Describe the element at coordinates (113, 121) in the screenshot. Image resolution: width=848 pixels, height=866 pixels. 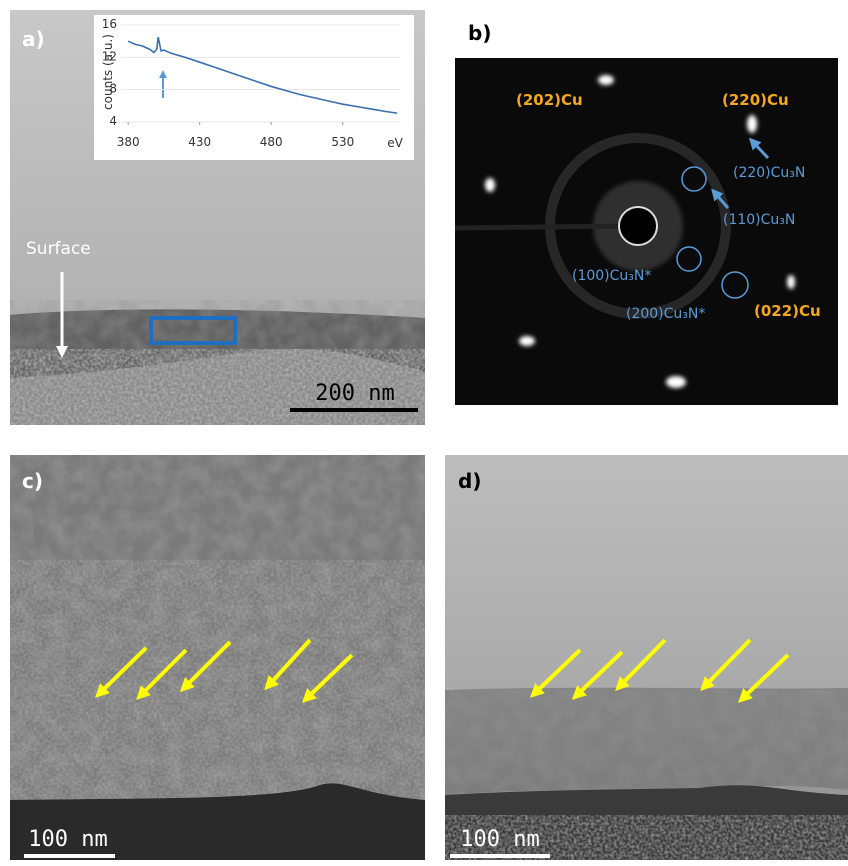
I see `y-tick-label: 4` at that location.